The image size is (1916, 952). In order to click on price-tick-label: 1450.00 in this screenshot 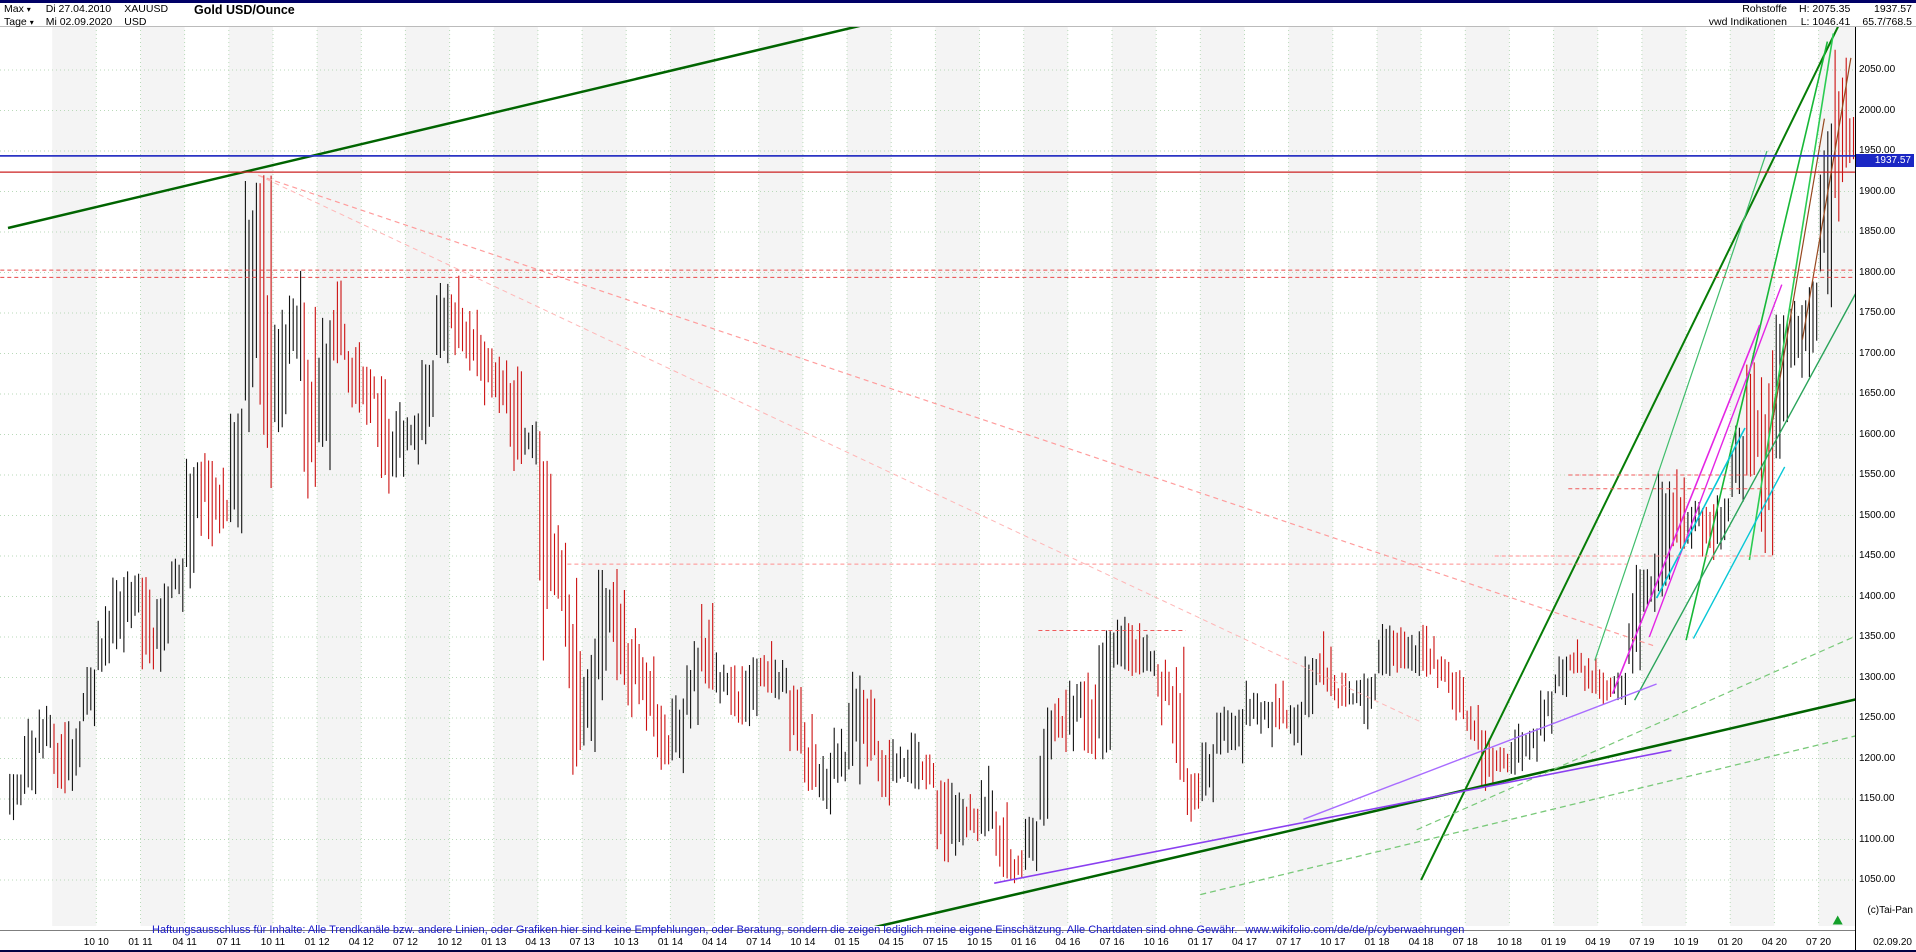, I will do `click(1877, 555)`.